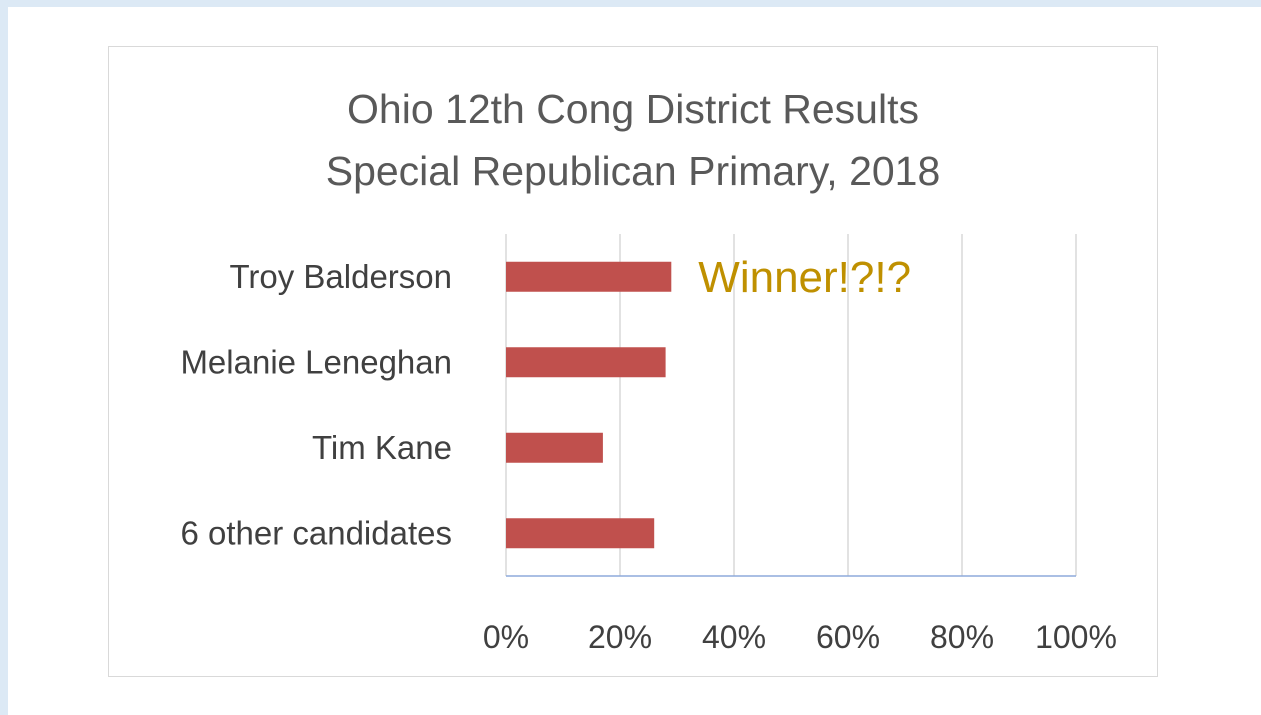 This screenshot has width=1261, height=715. What do you see at coordinates (804, 277) in the screenshot?
I see `winner-annotation: Winner!?!?` at bounding box center [804, 277].